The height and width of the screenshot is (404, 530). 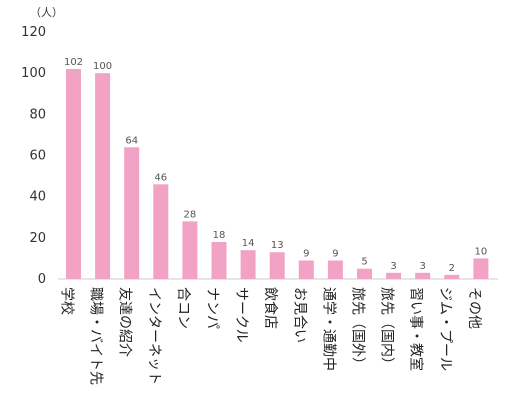 What do you see at coordinates (474, 308) in the screenshot?
I see `category-label: その他` at bounding box center [474, 308].